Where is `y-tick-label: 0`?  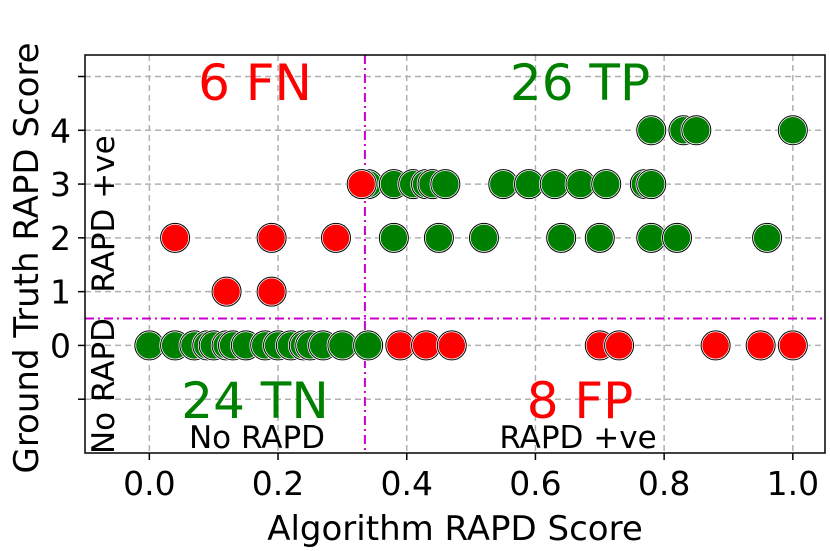
y-tick-label: 0 is located at coordinates (60, 345).